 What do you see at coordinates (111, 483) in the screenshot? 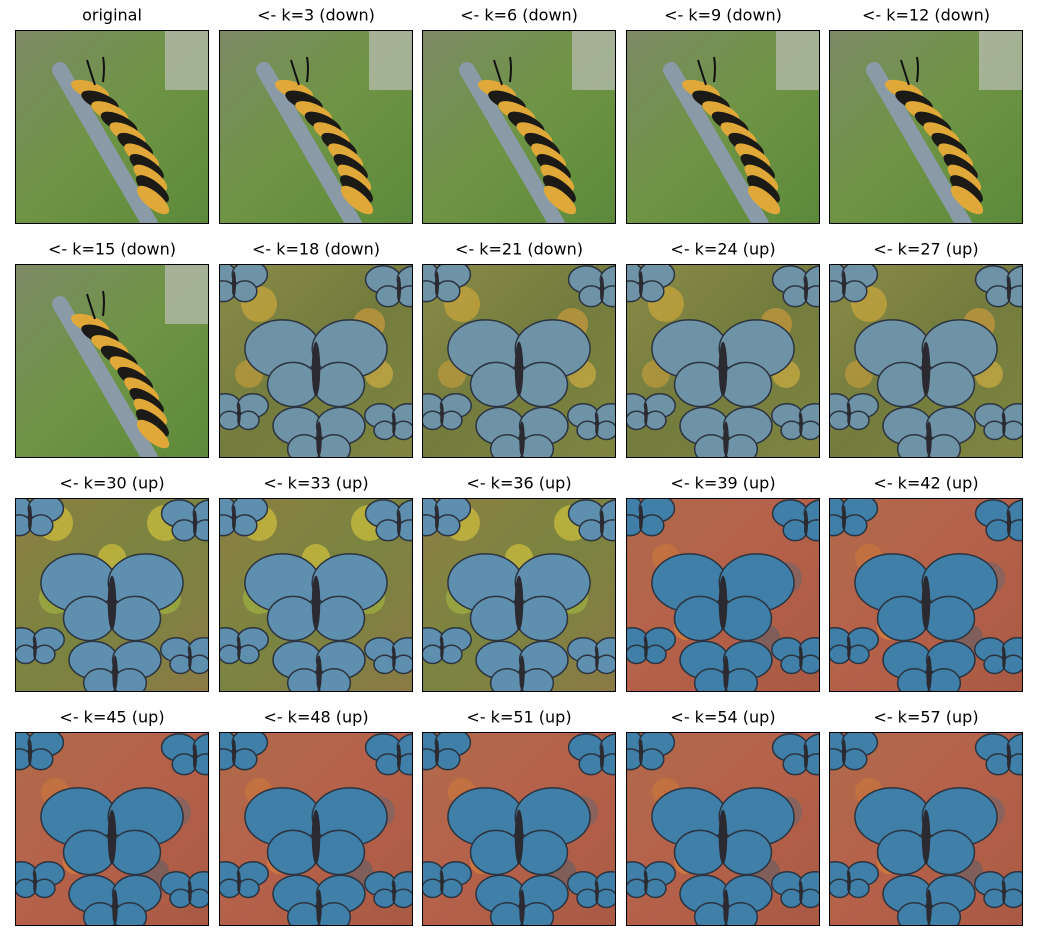
I see `panel-title: <- k=30 (up)` at bounding box center [111, 483].